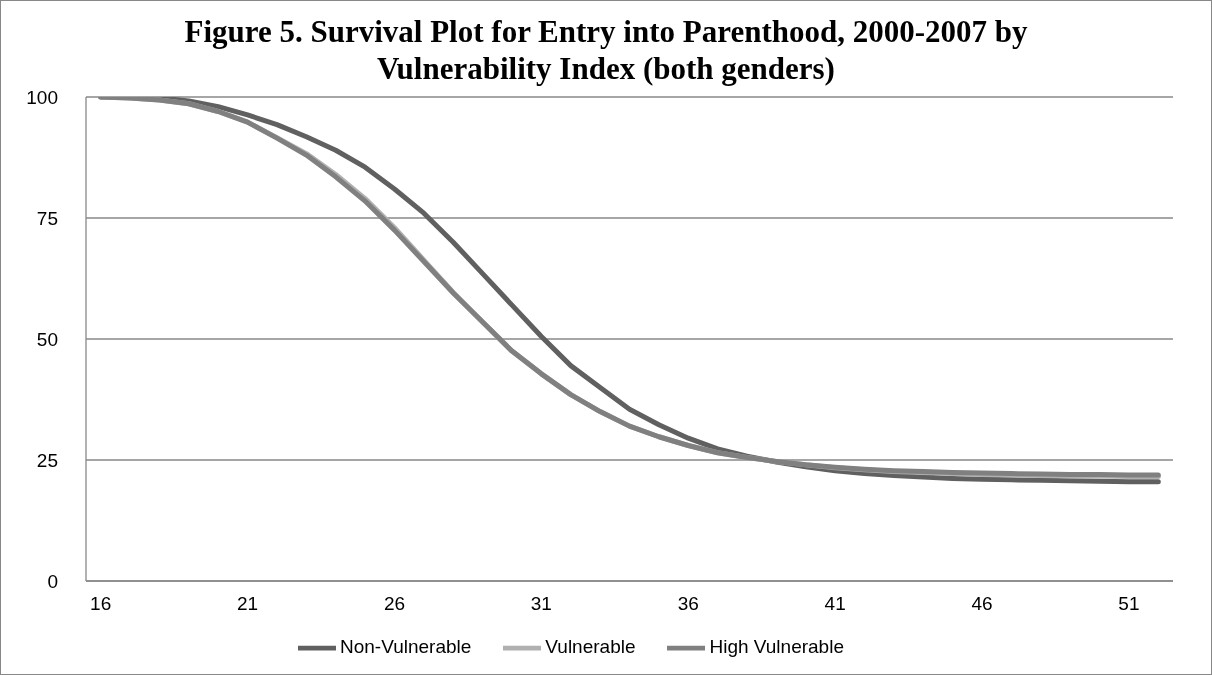  What do you see at coordinates (606, 50) in the screenshot?
I see `chart-title: Figure 5. Survival Plot for Entry into Parenthood, 2000-2007 by Vulnerability Index (both genders)` at bounding box center [606, 50].